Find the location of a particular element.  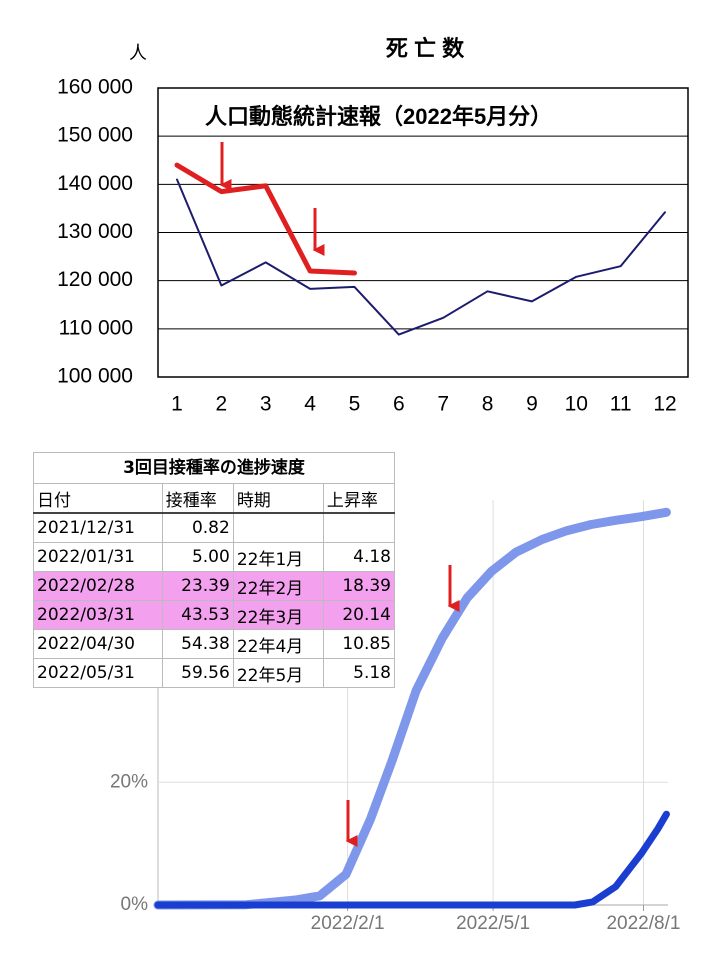

x-tick-label: 2 is located at coordinates (222, 404).